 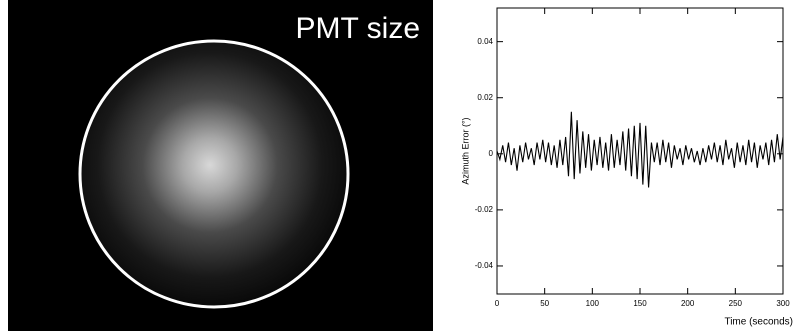 I want to click on x-axis-title: Time (seconds), so click(x=758, y=322).